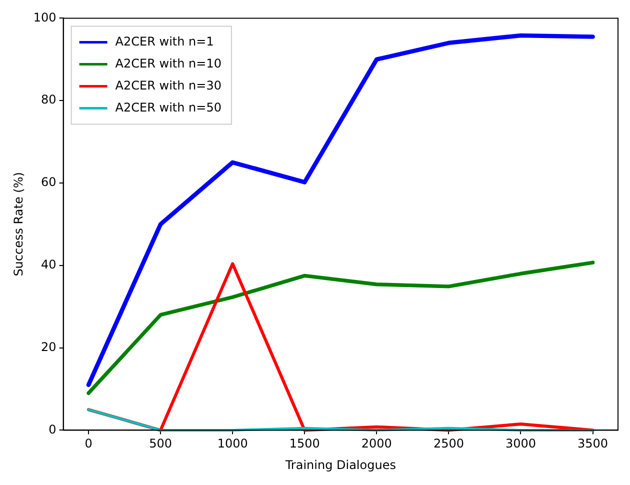  I want to click on x-tick-label: 1000, so click(232, 443).